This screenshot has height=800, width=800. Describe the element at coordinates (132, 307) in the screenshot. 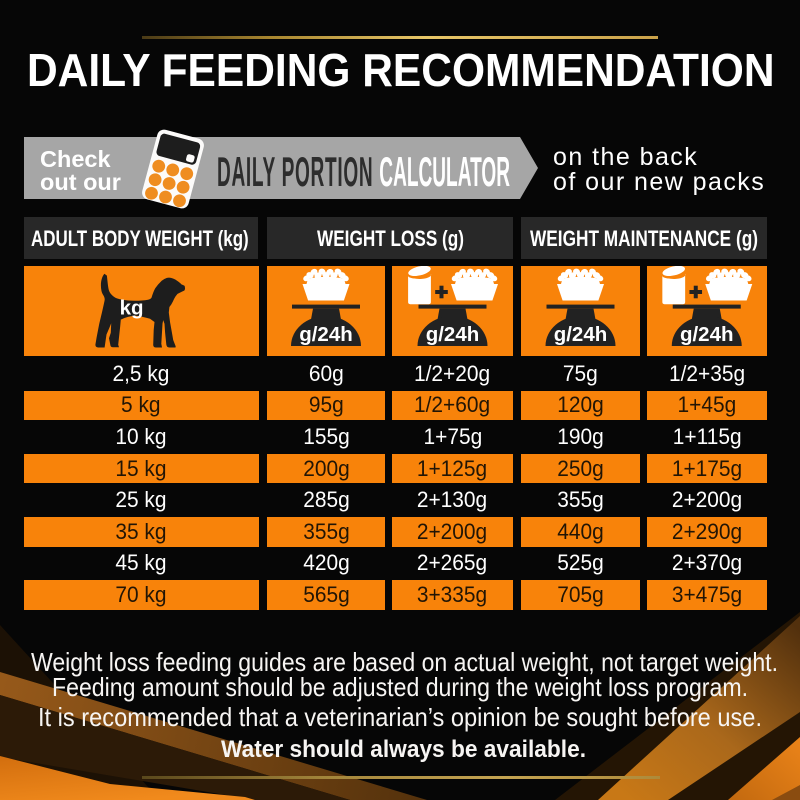

I see `svg-text: kg` at that location.